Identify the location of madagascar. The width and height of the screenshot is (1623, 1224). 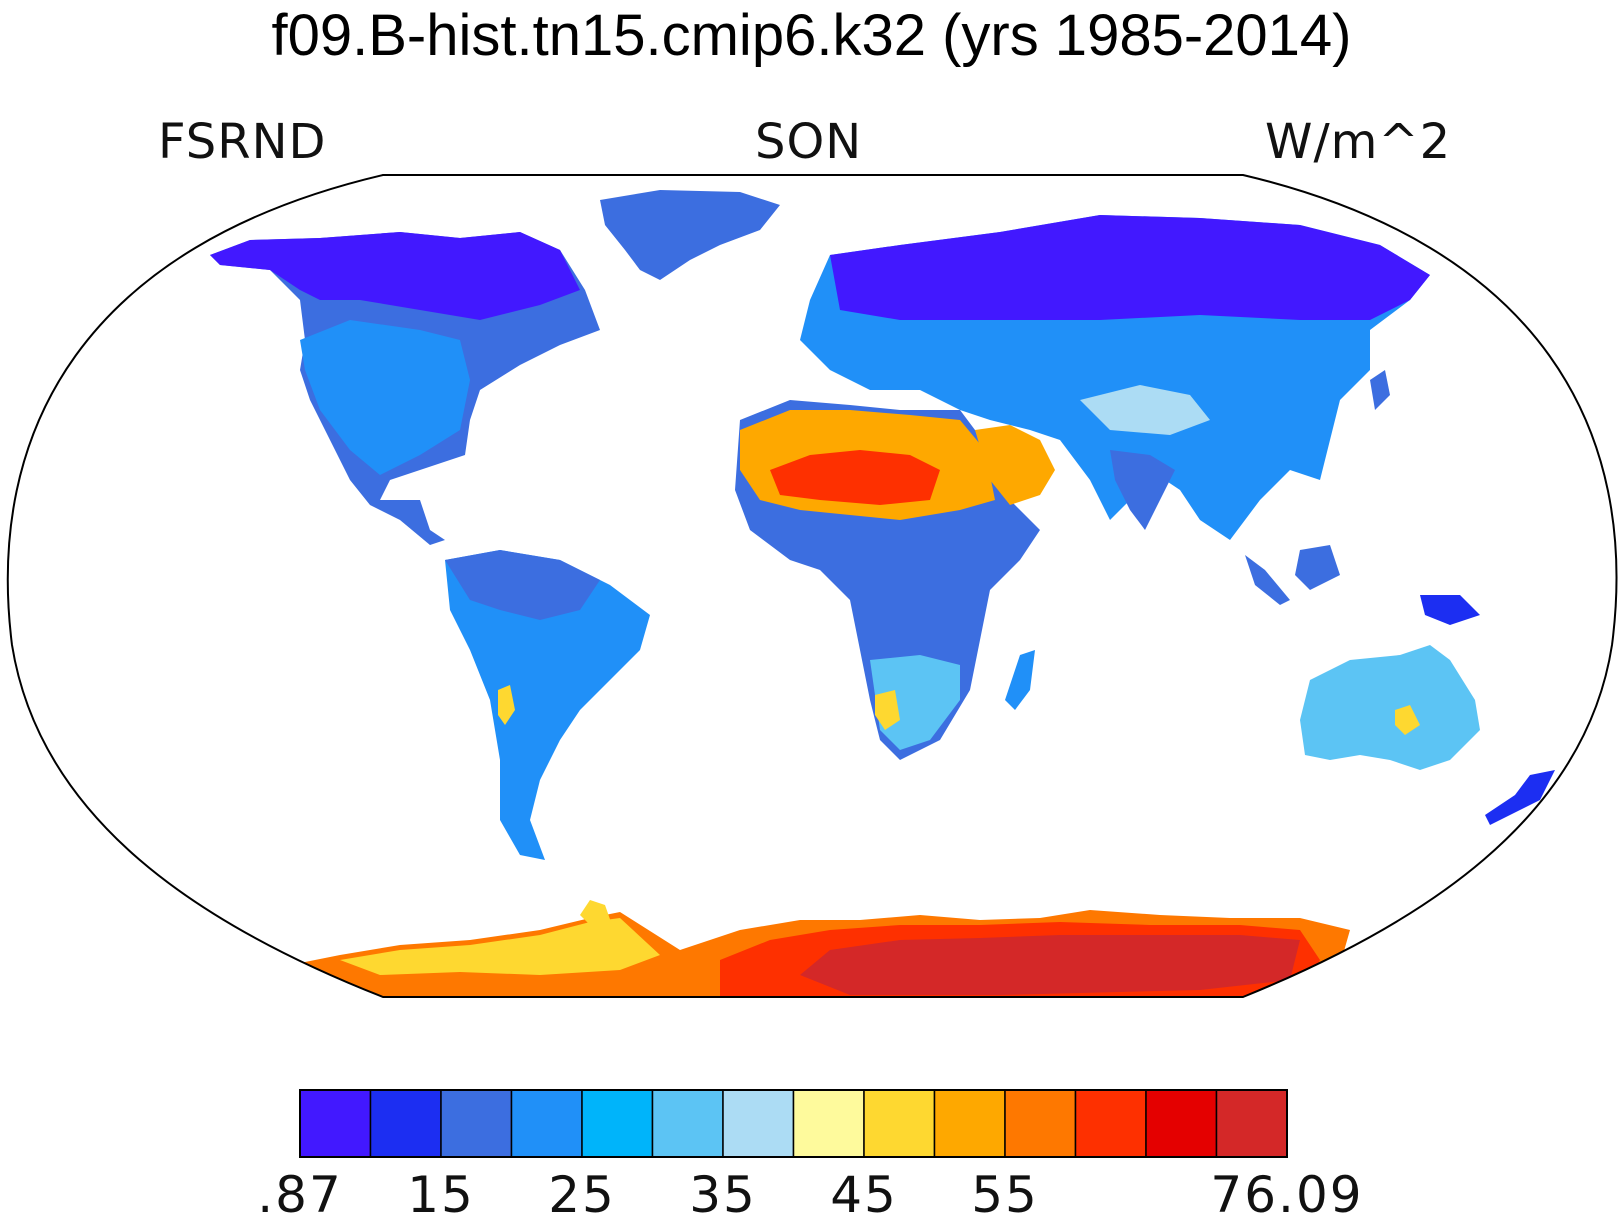
(1020, 680).